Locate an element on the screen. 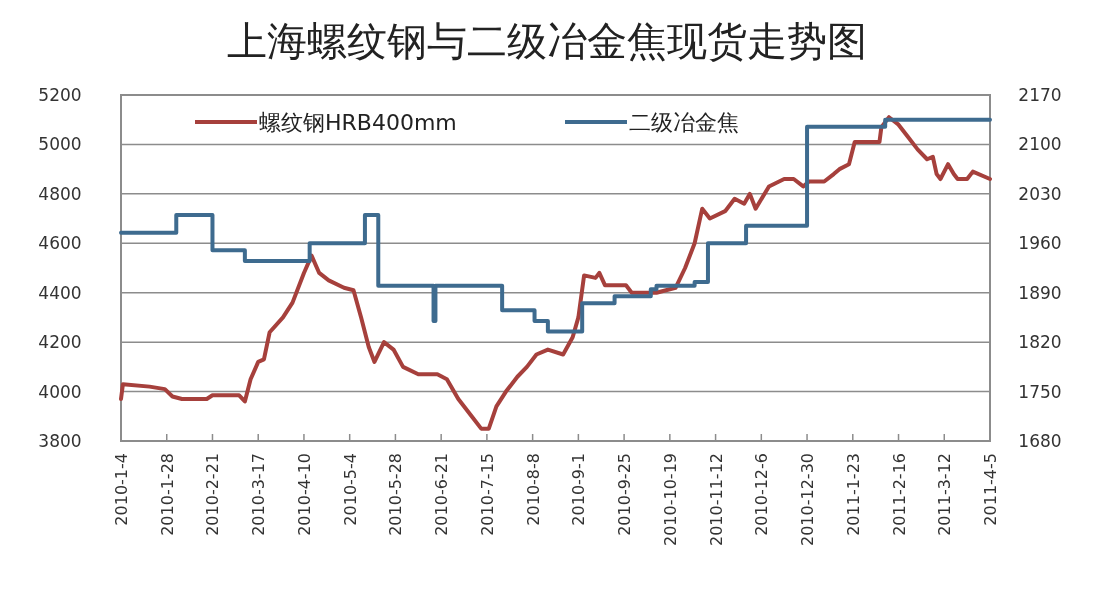 The image size is (1094, 608). x-tick-label: 2010-8-8 is located at coordinates (533, 489).